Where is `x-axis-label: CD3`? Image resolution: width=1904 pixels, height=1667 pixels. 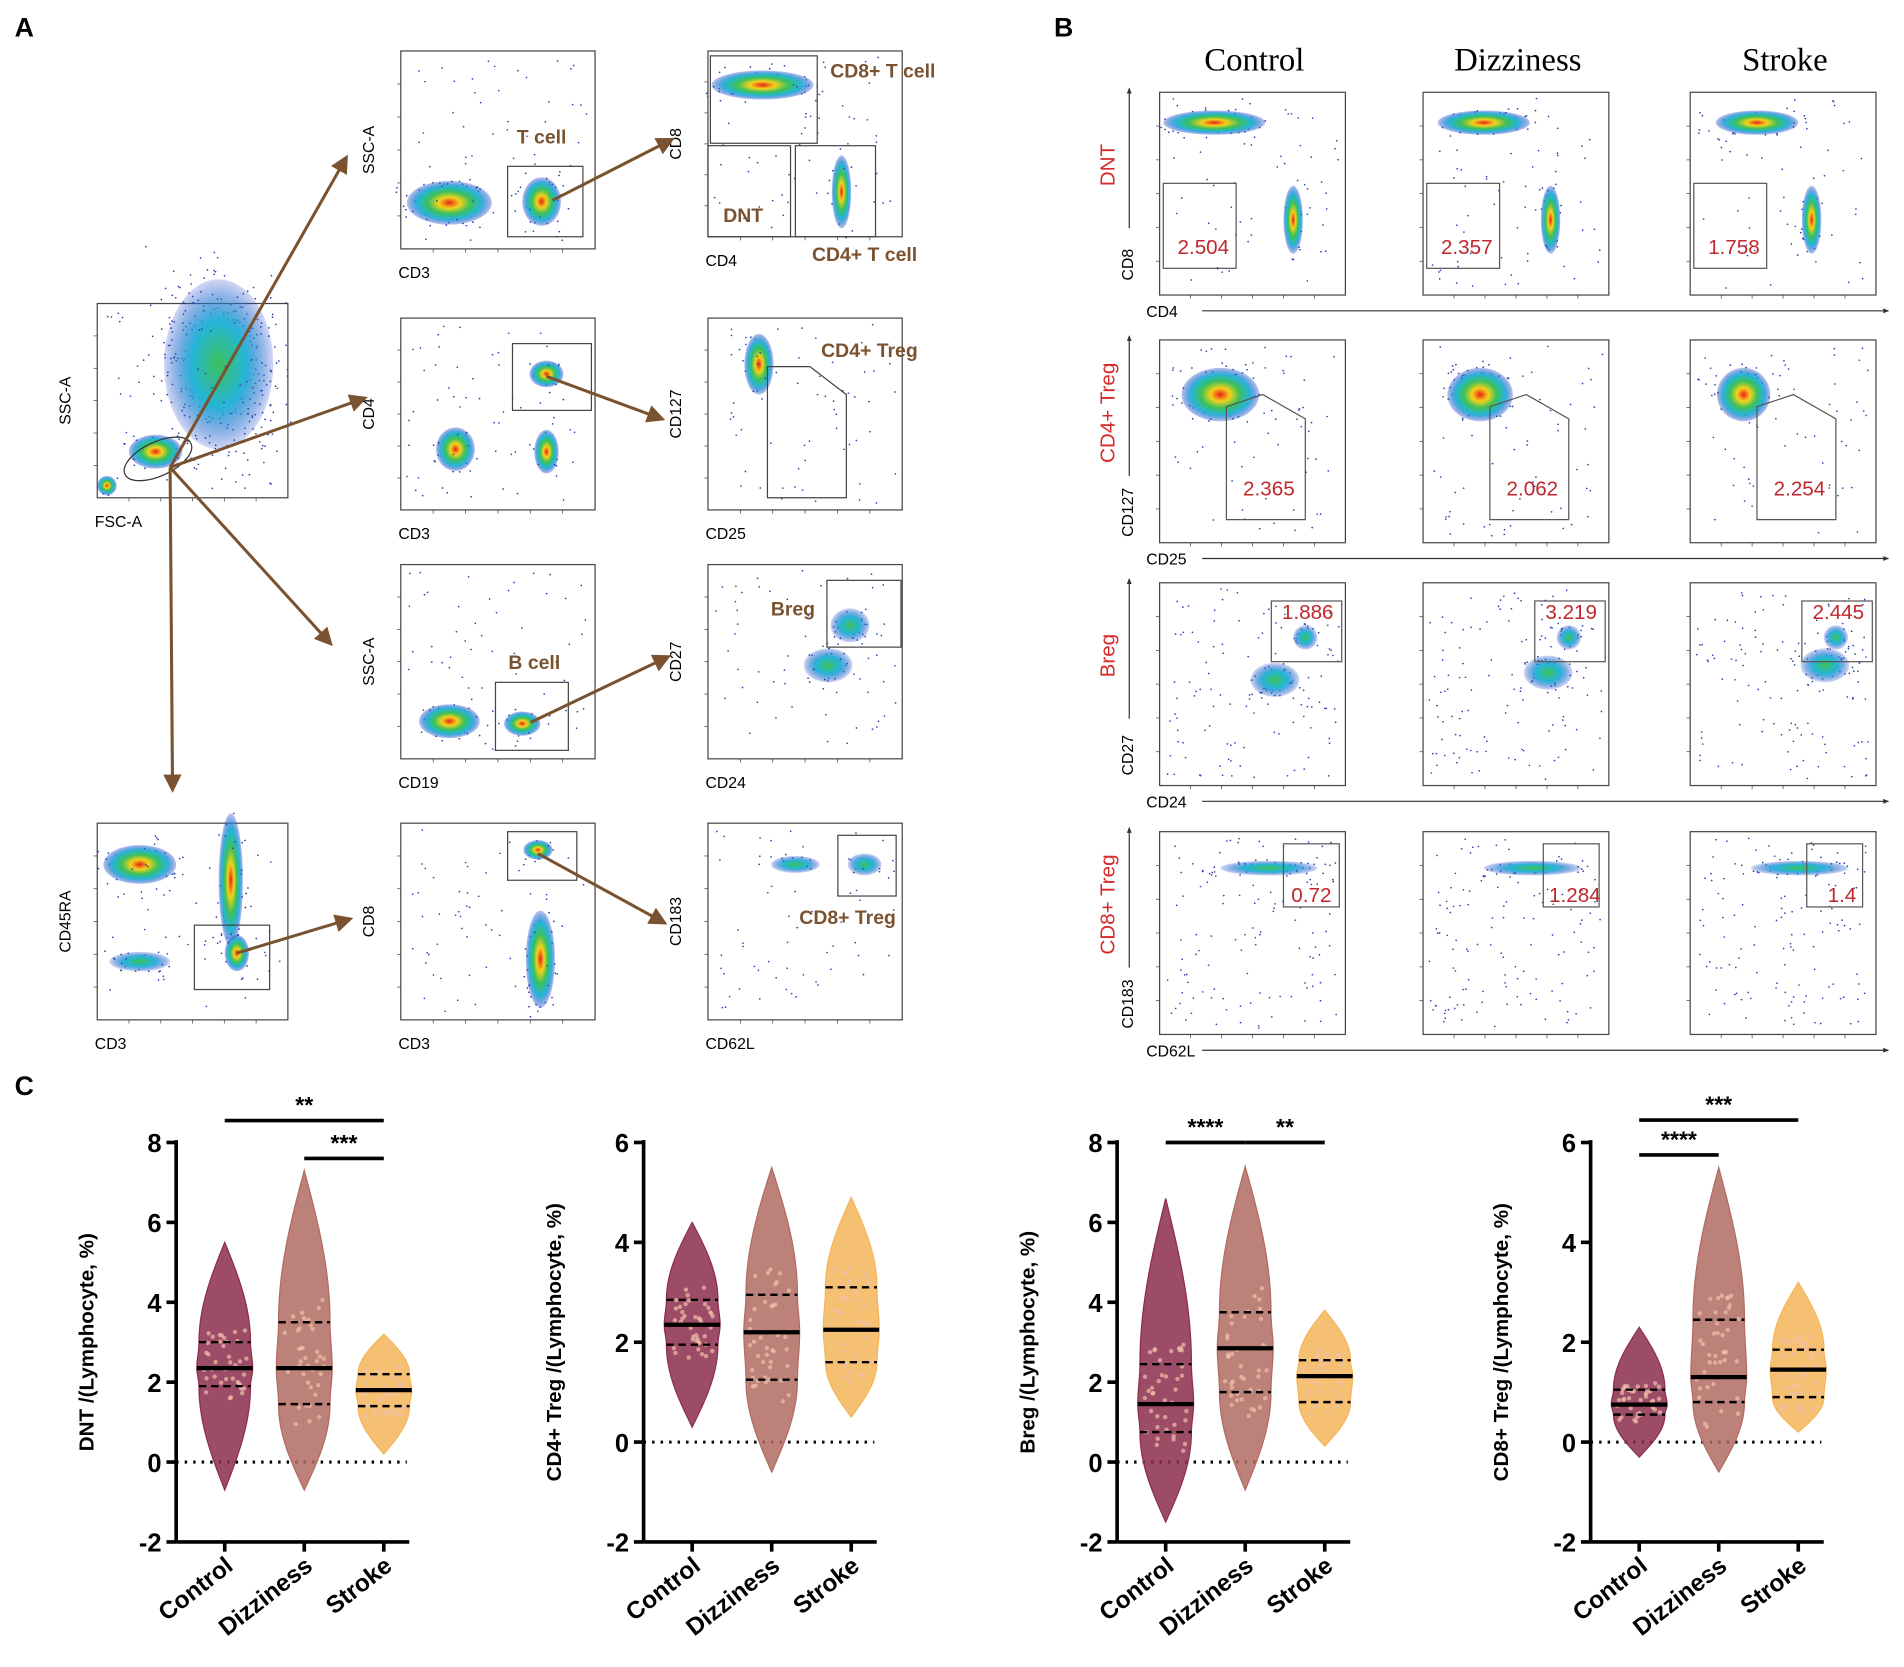 x-axis-label: CD3 is located at coordinates (414, 1044).